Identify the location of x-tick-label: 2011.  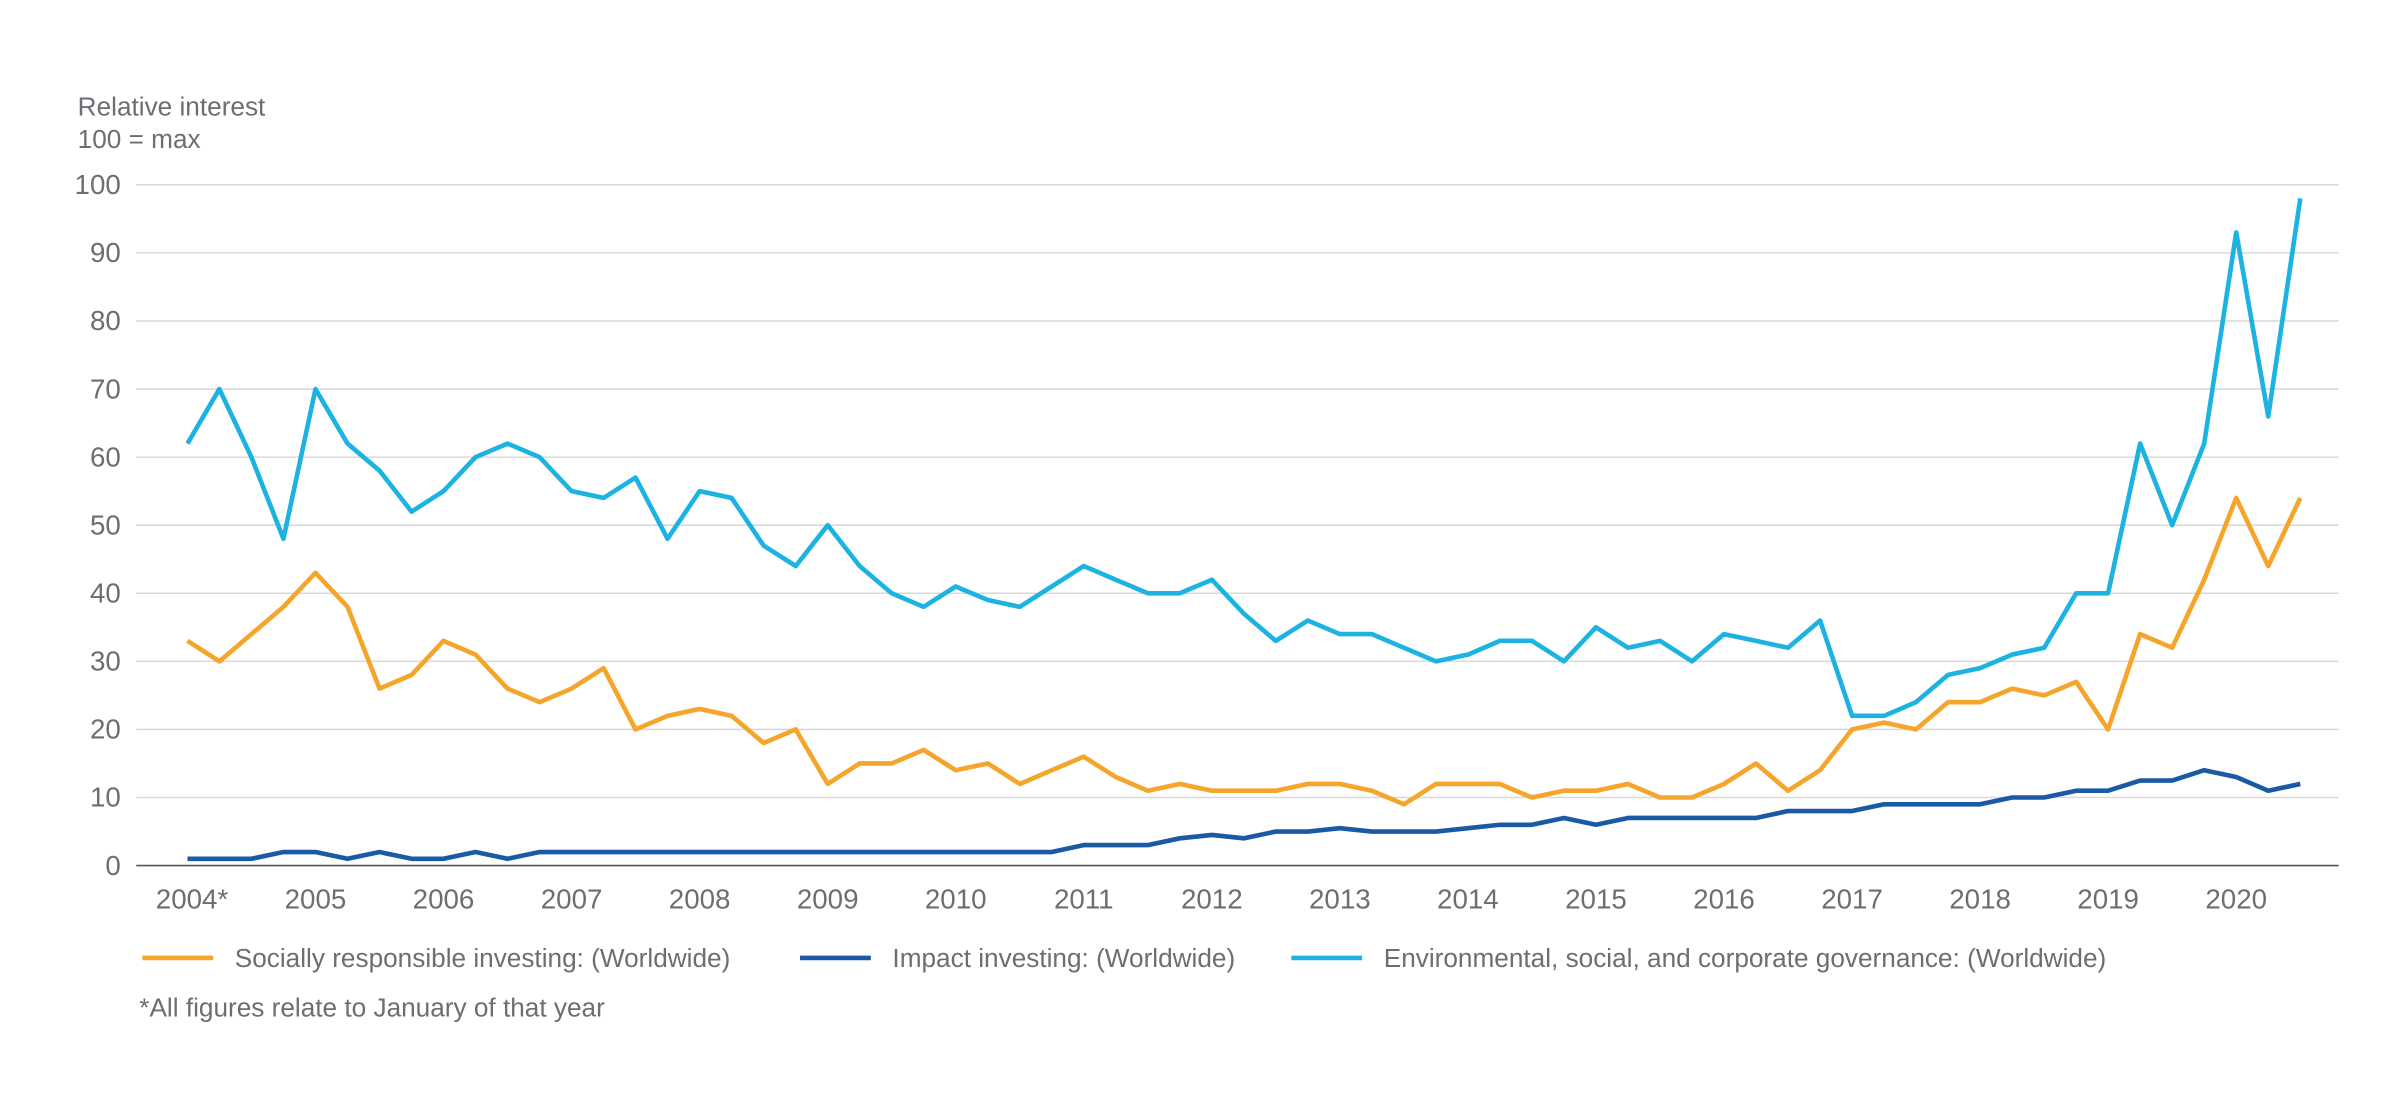
(1084, 899).